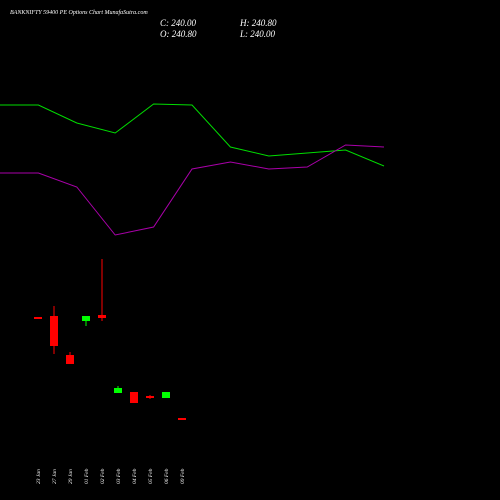 This screenshot has height=500, width=500. Describe the element at coordinates (71, 476) in the screenshot. I see `x-tick-label: 29 Jan` at that location.